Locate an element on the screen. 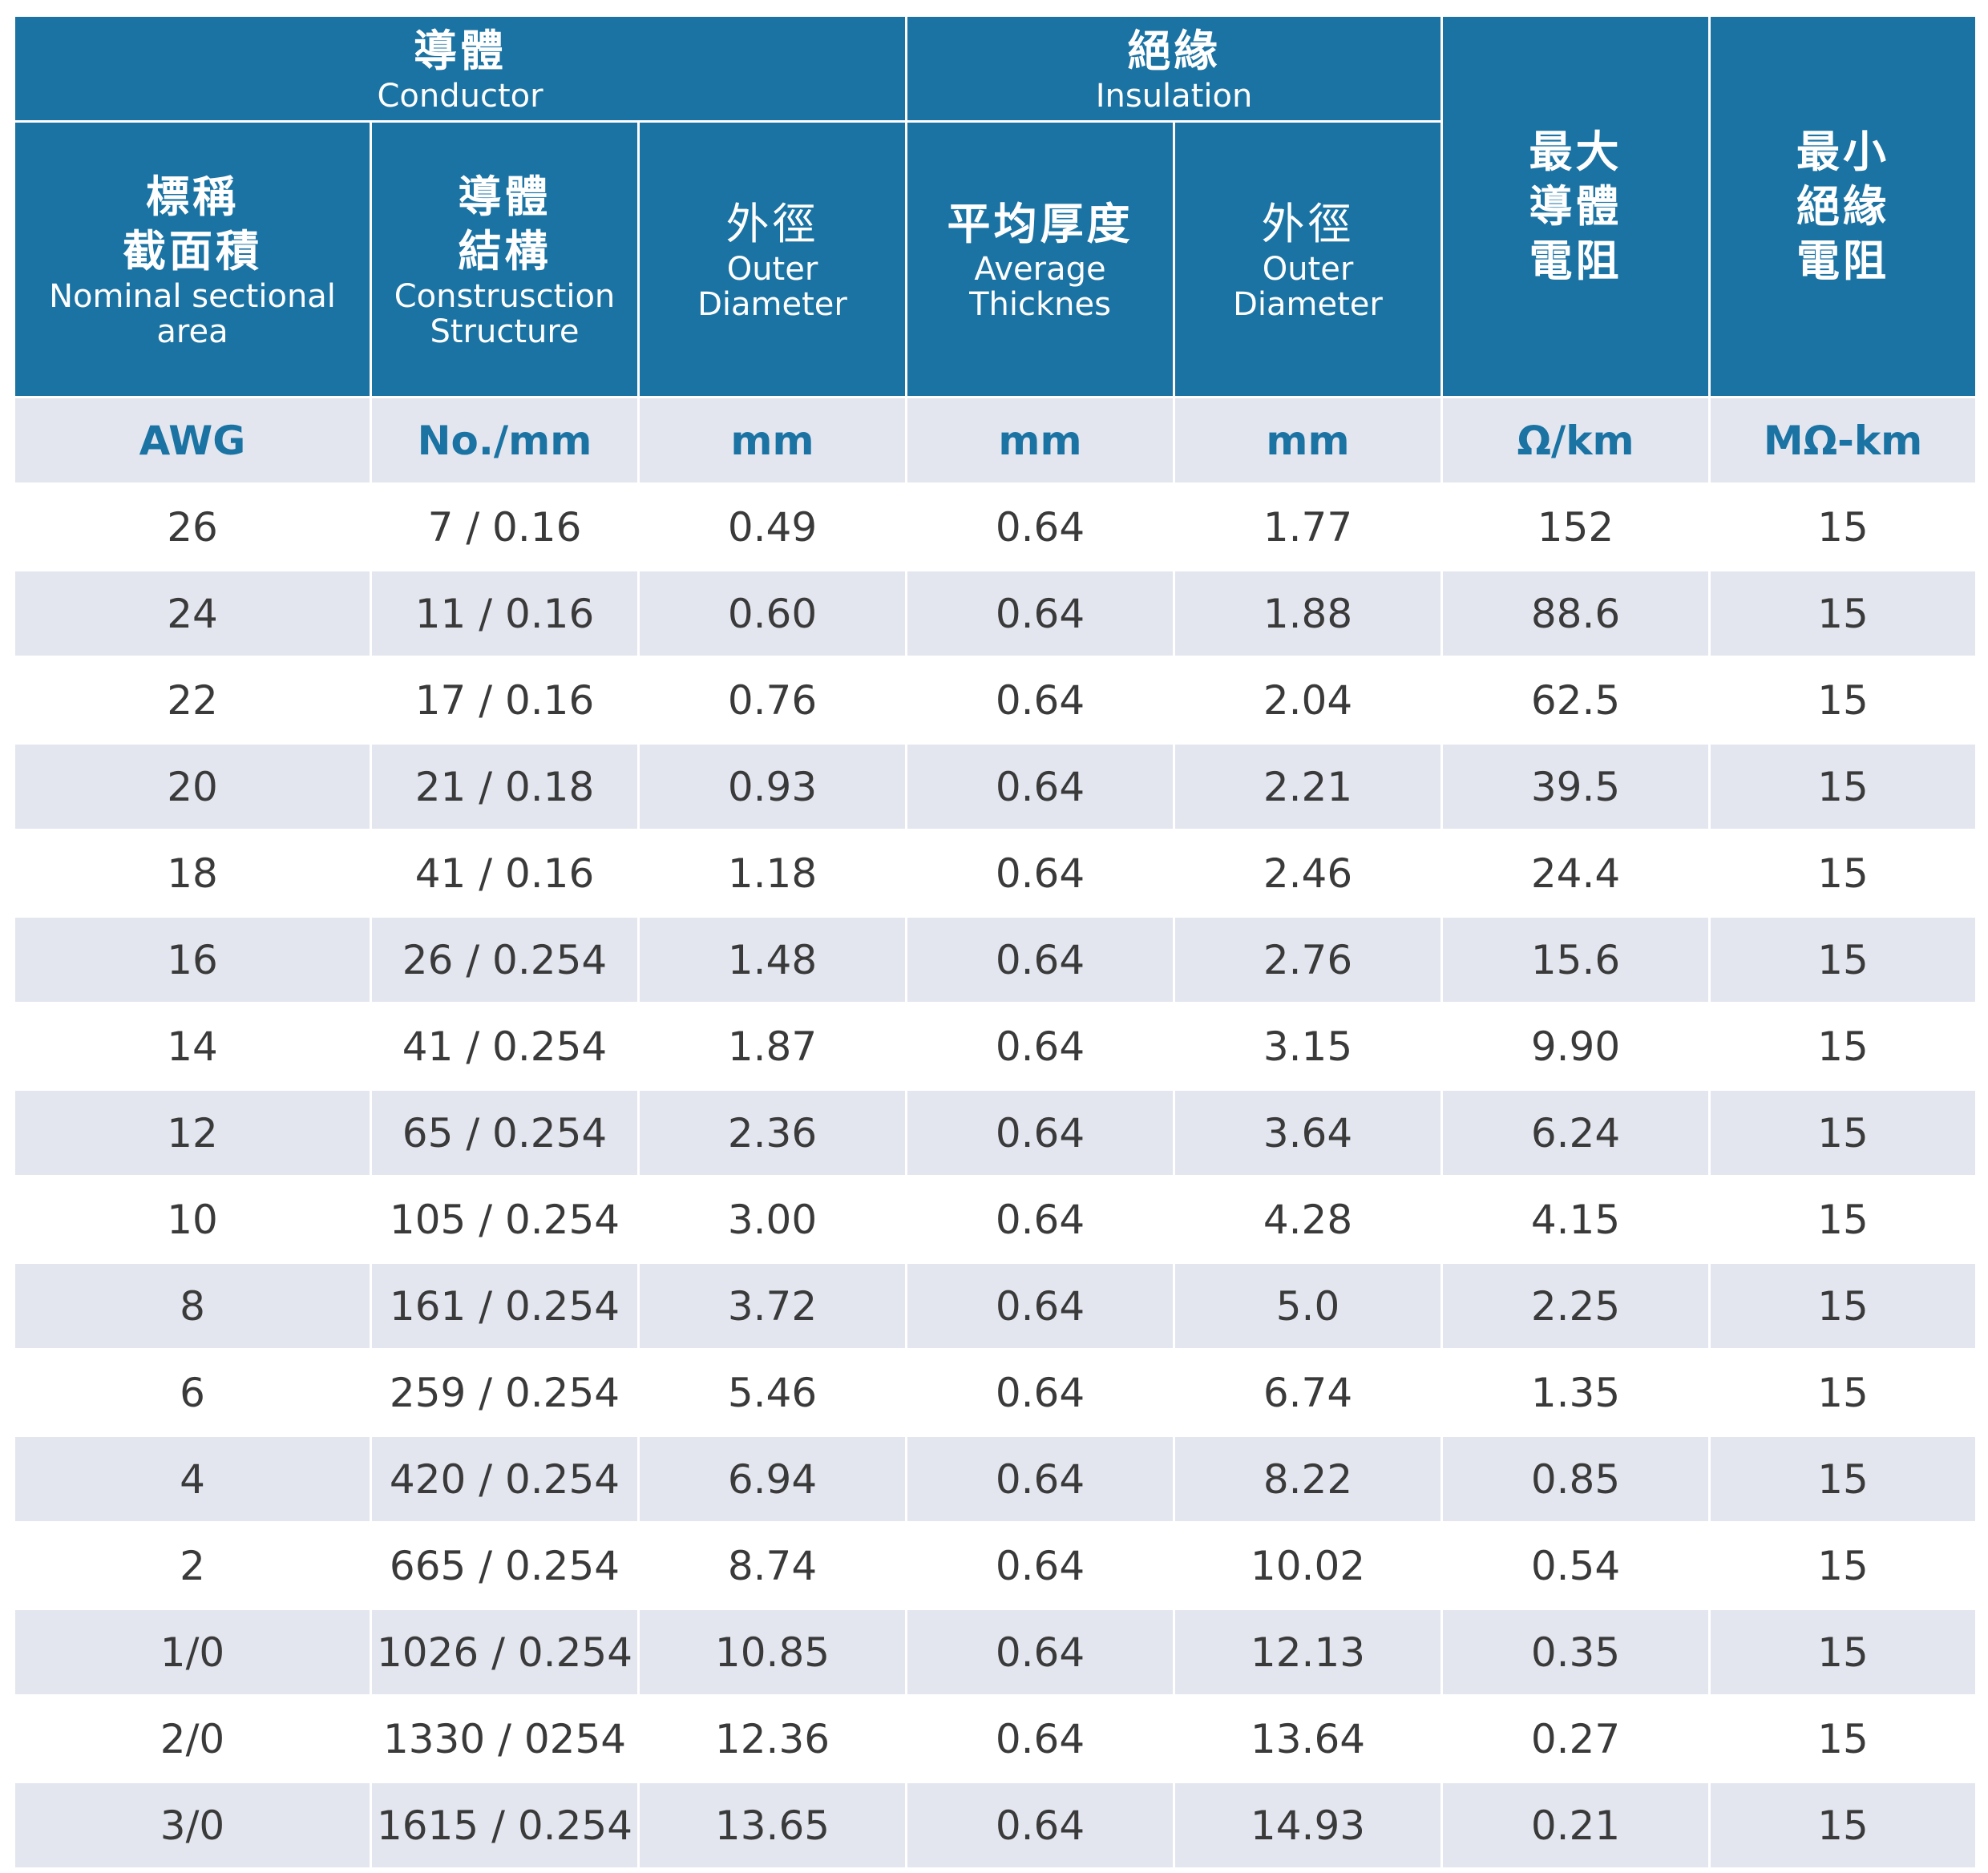  awg-cell: 26 is located at coordinates (192, 527).